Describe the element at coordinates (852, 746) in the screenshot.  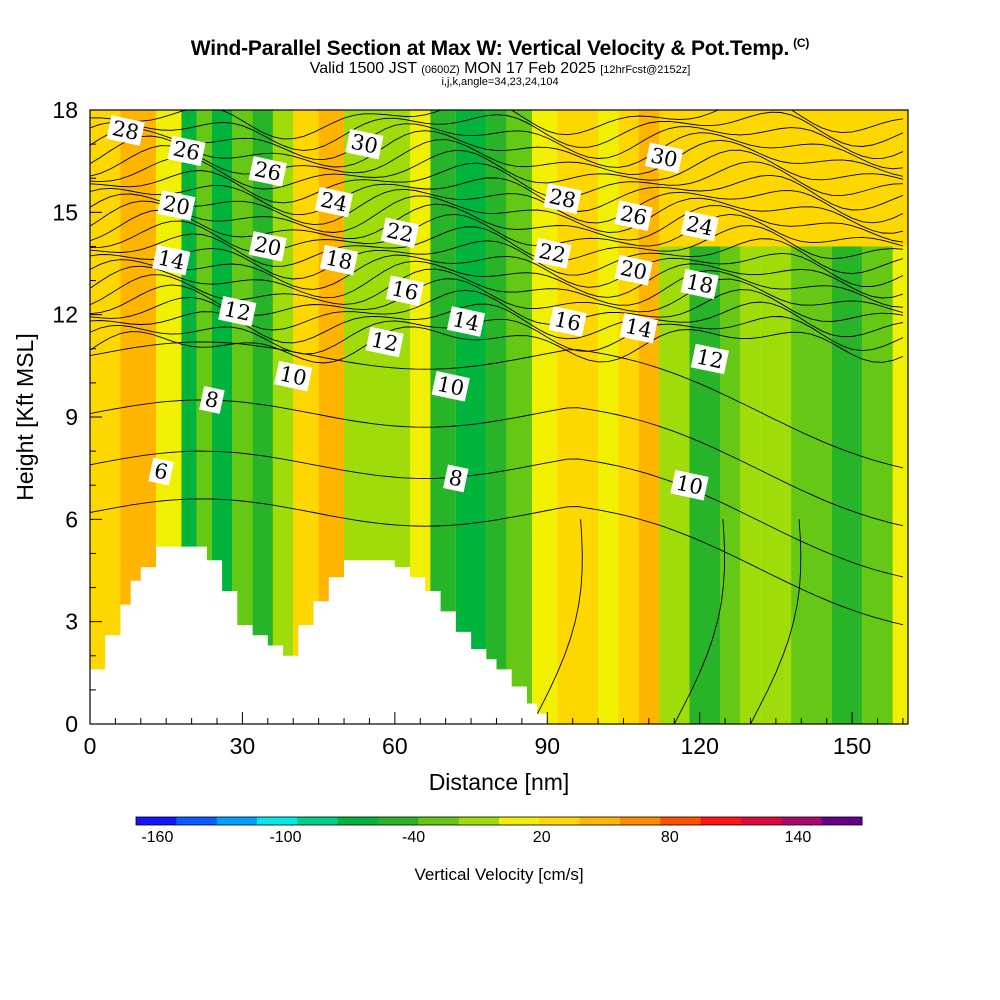
I see `x-tick-label: 150` at that location.